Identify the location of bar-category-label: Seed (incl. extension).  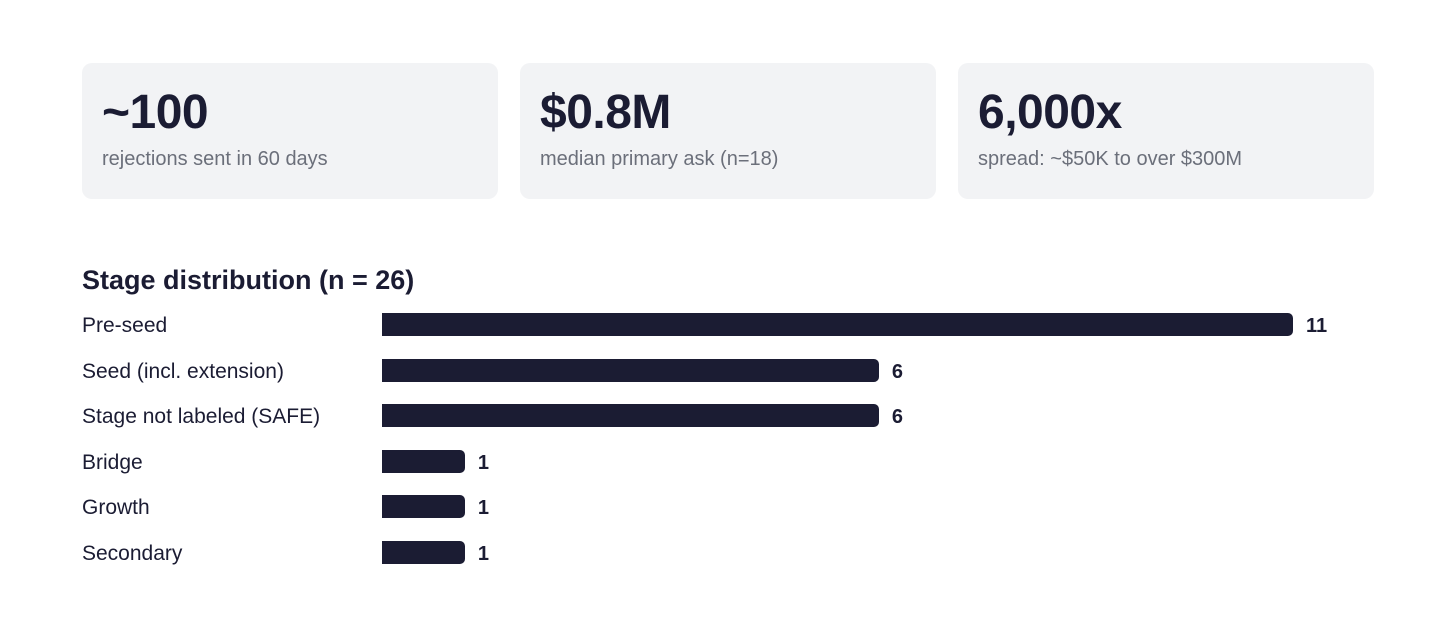
(183, 371).